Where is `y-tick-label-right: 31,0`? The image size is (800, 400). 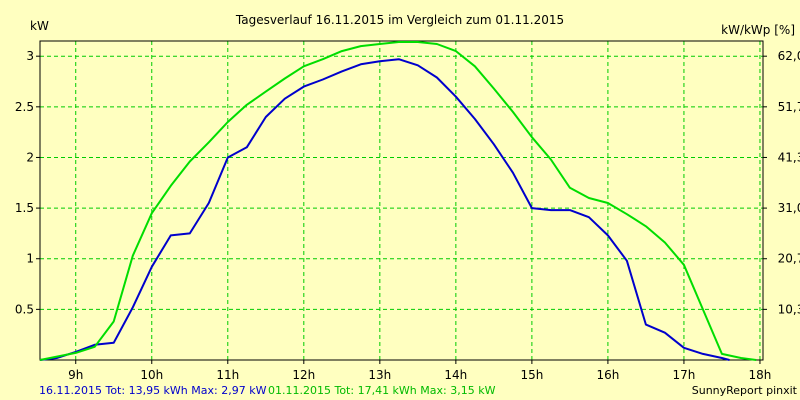 y-tick-label-right: 31,0 is located at coordinates (789, 208).